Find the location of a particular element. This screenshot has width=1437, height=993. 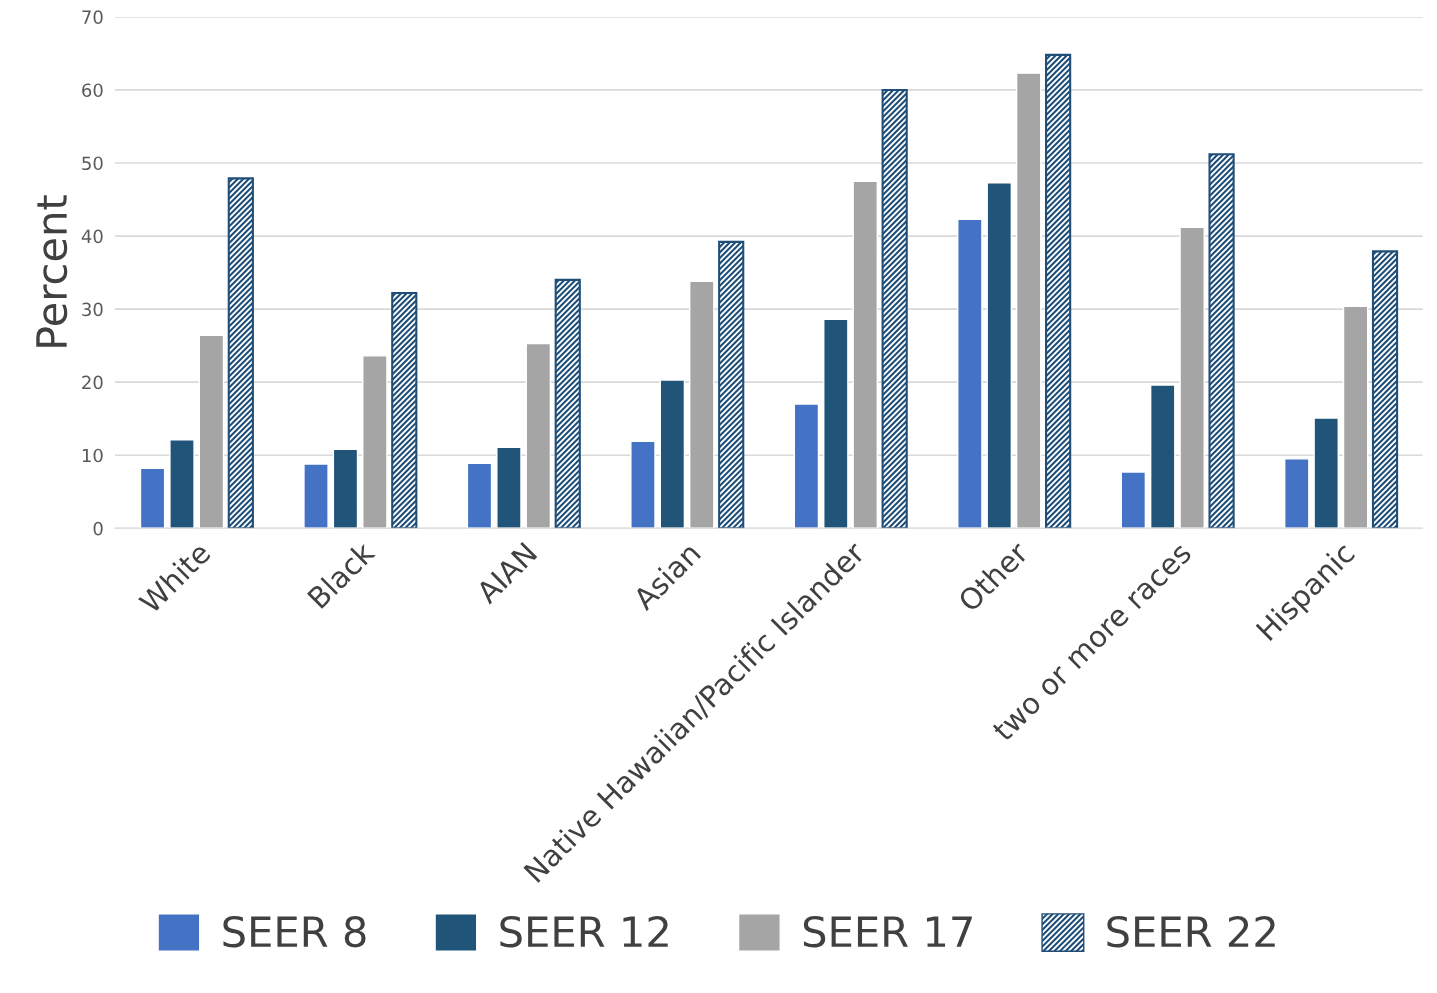

y-tick-label: 40 is located at coordinates (92, 236).